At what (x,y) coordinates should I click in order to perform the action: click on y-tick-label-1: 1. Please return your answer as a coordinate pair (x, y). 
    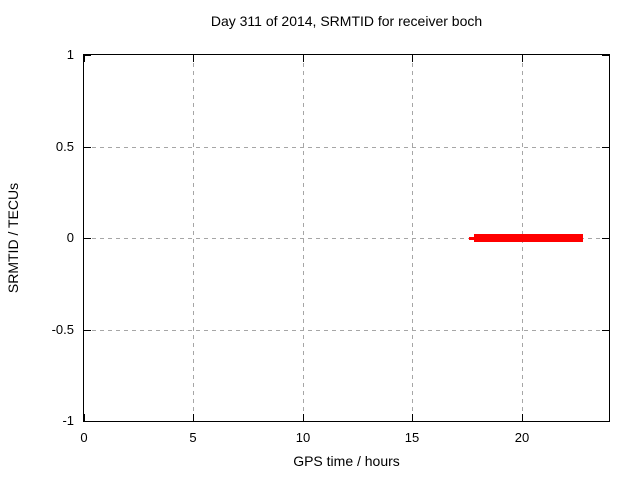
    Looking at the image, I should click on (70, 54).